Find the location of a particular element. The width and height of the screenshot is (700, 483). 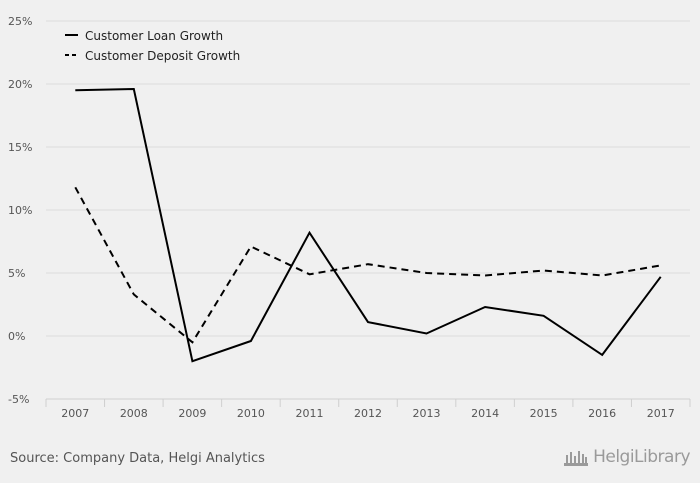

y-tick-label: 20% is located at coordinates (20, 84).